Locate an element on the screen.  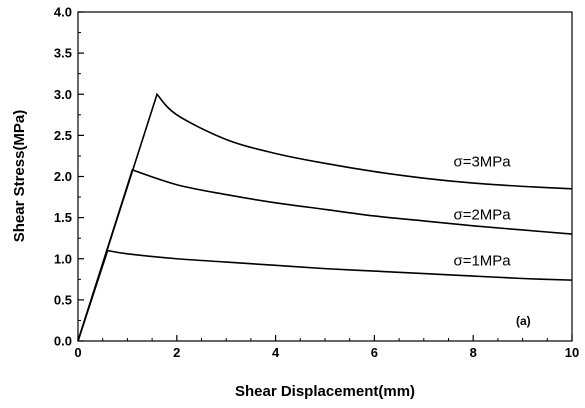
y-tick-label: 2.0 is located at coordinates (63, 176).